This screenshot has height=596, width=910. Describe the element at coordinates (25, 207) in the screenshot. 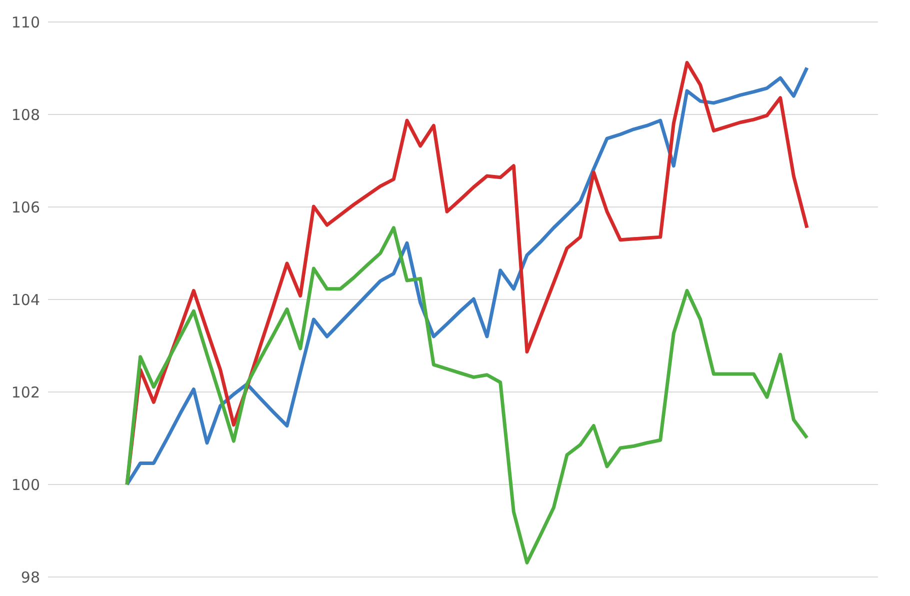

I see `y-tick-label: 106` at that location.